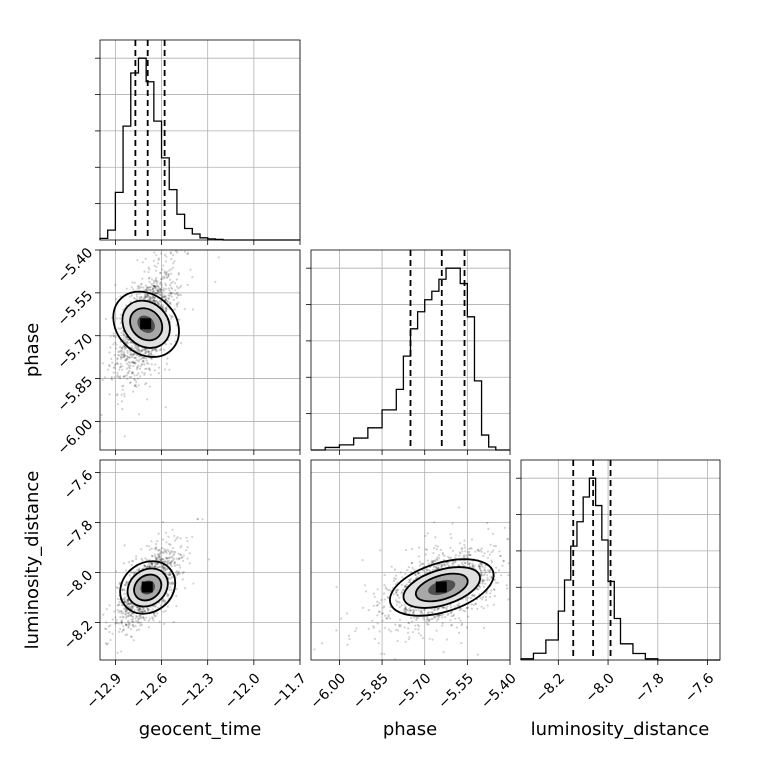  I want to click on histogram-step, so click(620, 569).